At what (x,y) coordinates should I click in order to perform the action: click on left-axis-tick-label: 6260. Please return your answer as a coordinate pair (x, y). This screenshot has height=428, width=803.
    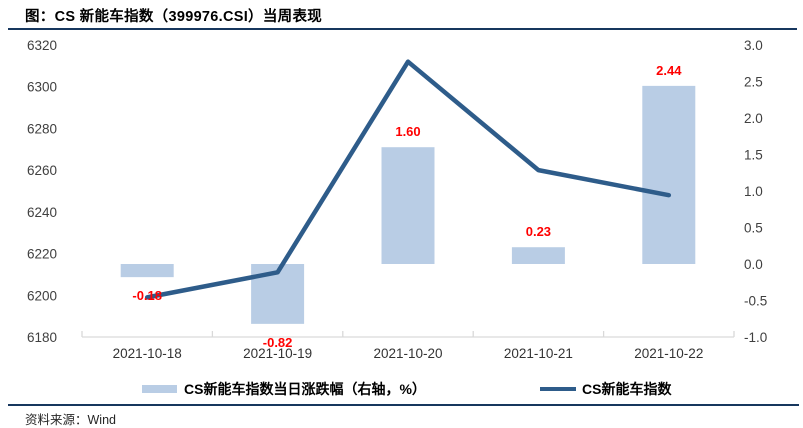
    Looking at the image, I should click on (42, 170).